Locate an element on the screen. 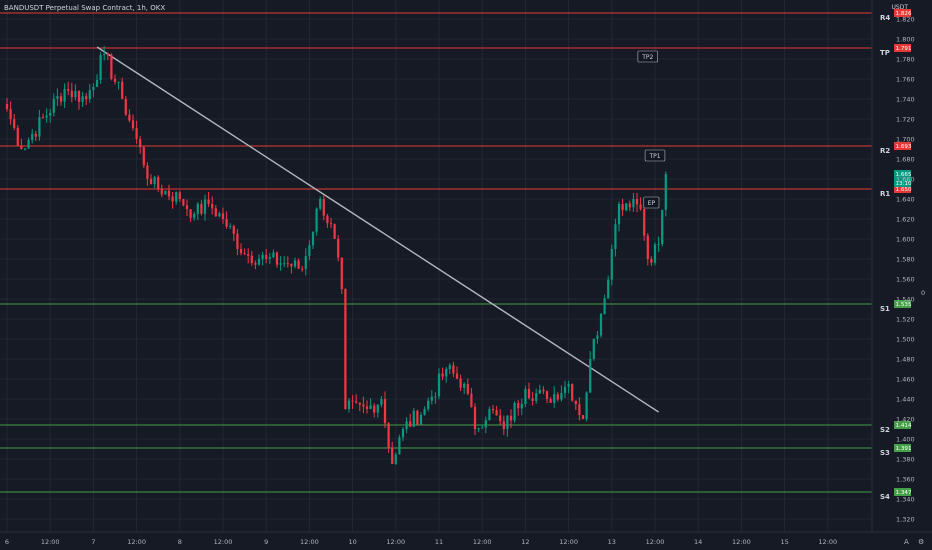 This screenshot has height=550, width=932. time-tick-label: 8 is located at coordinates (180, 542).